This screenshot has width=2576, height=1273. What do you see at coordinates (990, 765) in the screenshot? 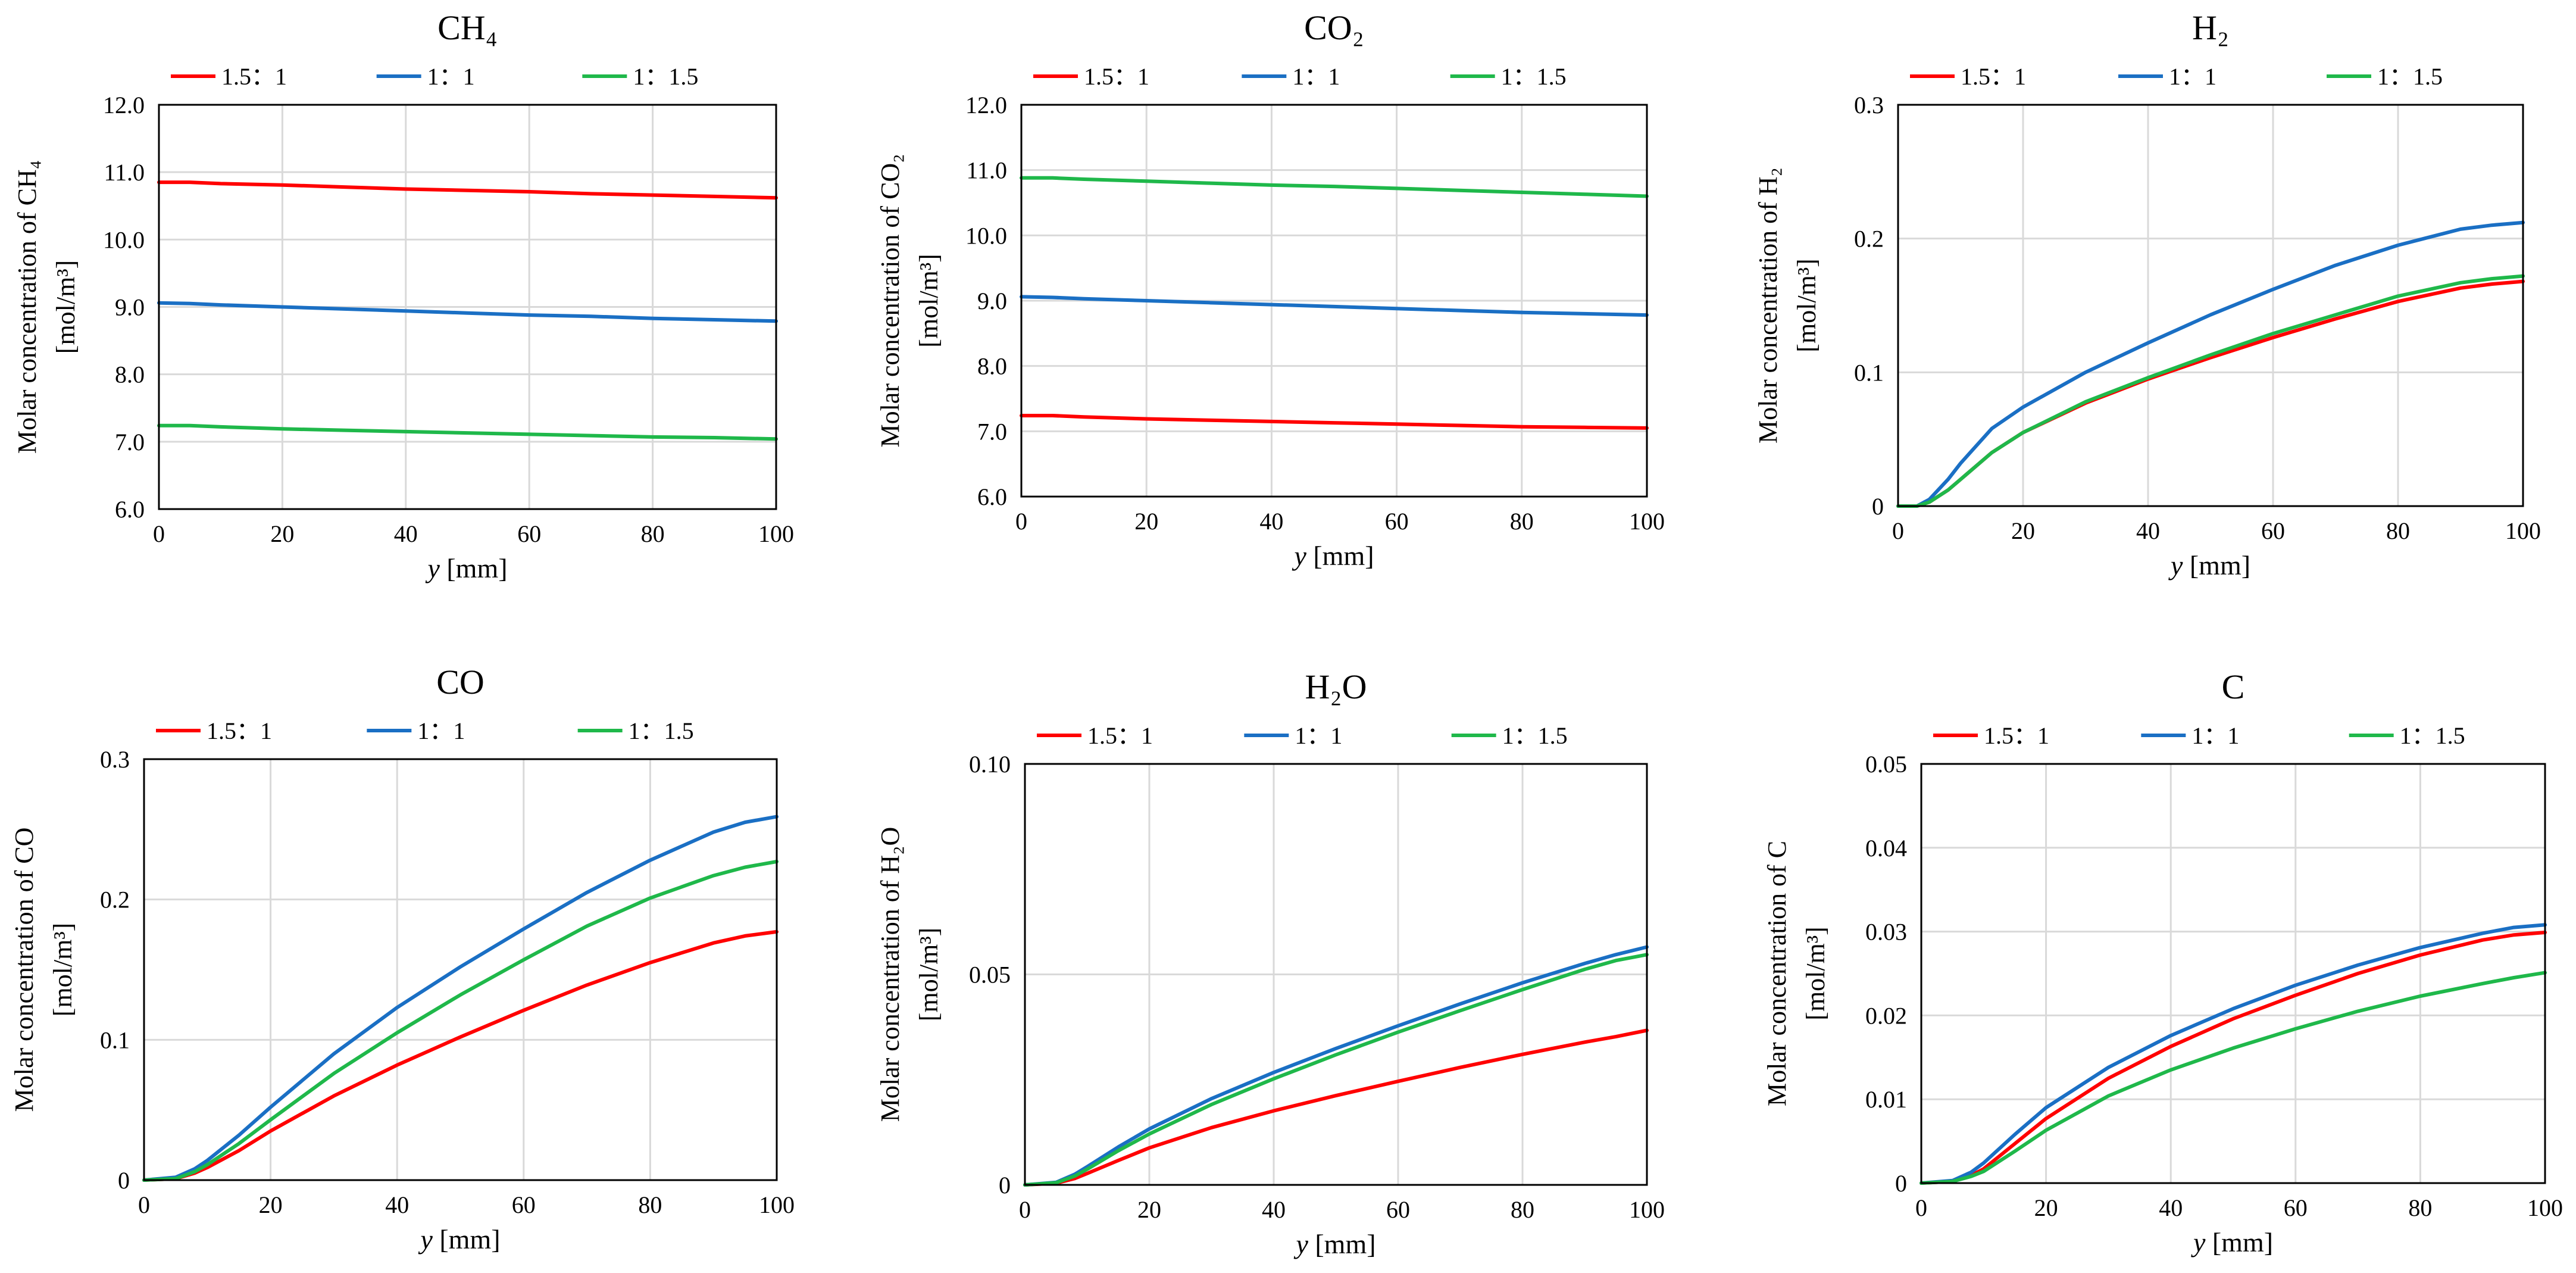
I see `y-tick-label: 0.10` at bounding box center [990, 765].